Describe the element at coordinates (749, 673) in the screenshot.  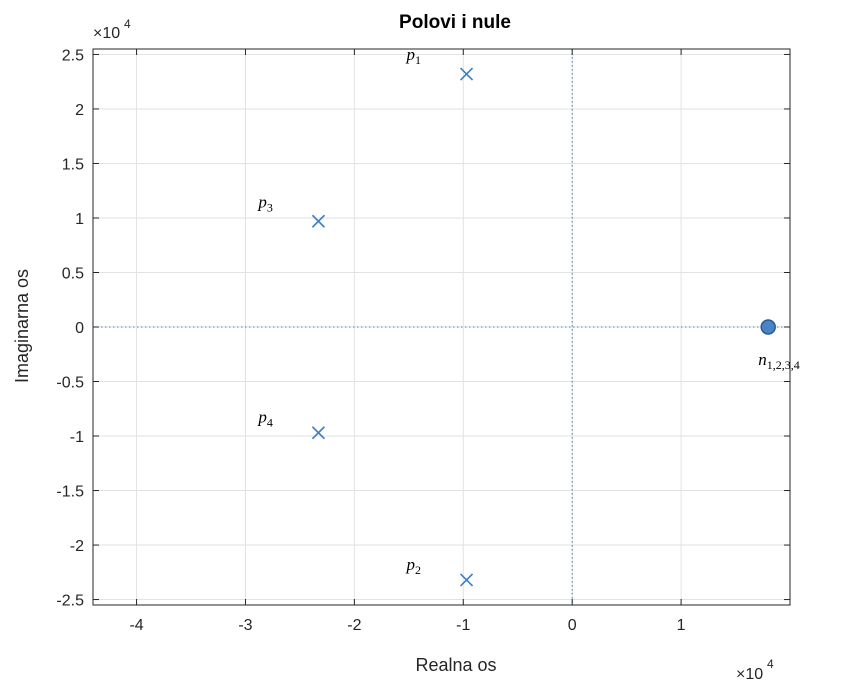
I see `x-exponent-base: ×10` at that location.